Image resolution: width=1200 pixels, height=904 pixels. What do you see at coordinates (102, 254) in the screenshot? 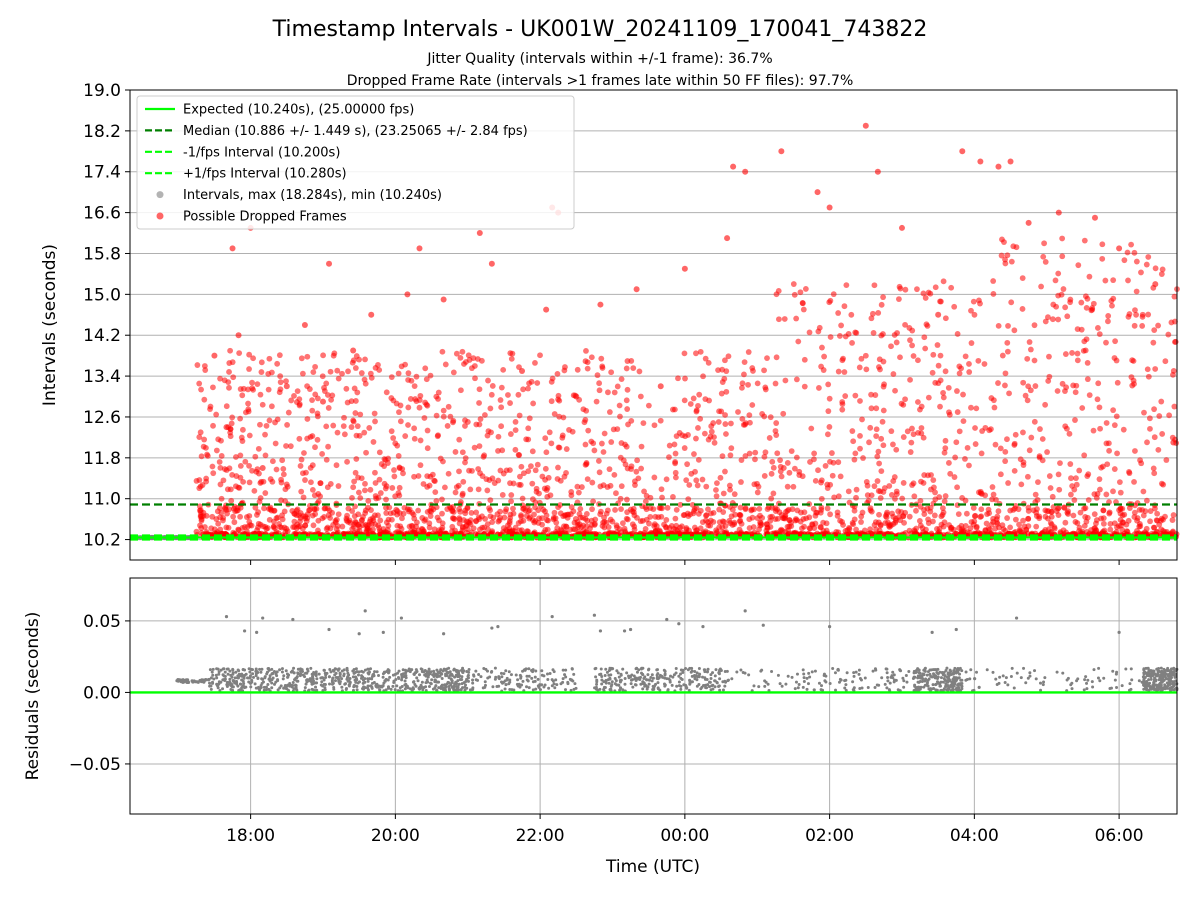
I see `intervals-y-tick-label: 15.8` at bounding box center [102, 254].